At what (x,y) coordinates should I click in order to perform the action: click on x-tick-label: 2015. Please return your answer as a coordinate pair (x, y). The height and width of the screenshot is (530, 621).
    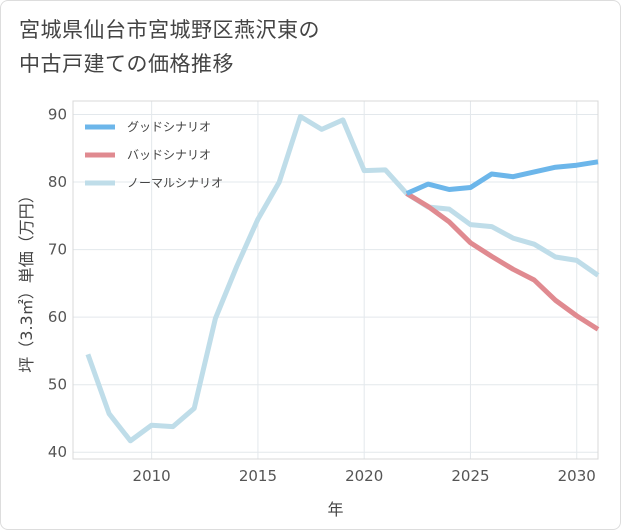
    Looking at the image, I should click on (258, 476).